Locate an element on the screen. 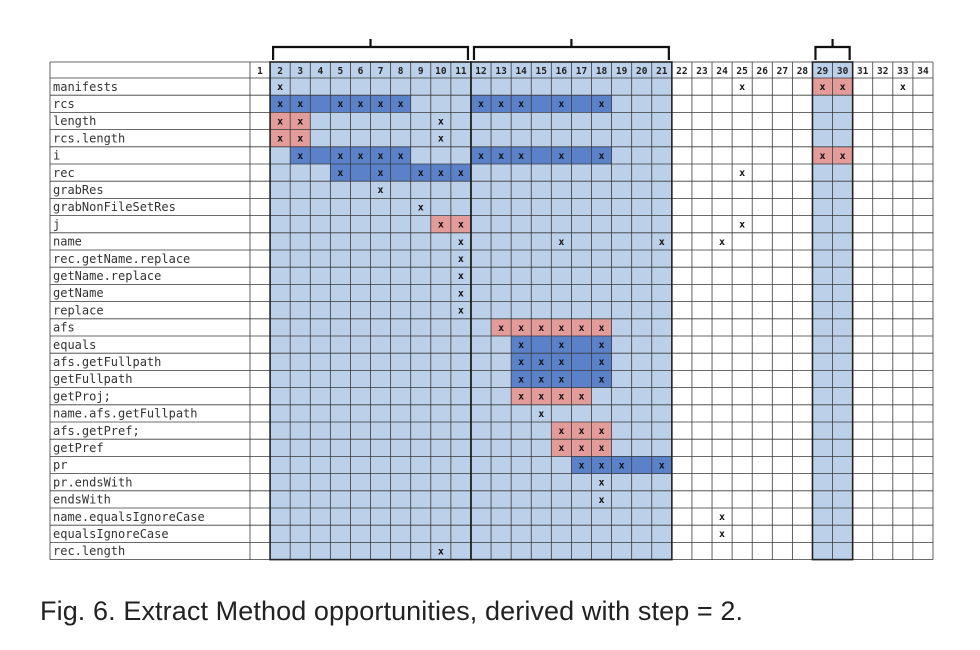  row-label: name.equalsIgnoreCase is located at coordinates (129, 517).